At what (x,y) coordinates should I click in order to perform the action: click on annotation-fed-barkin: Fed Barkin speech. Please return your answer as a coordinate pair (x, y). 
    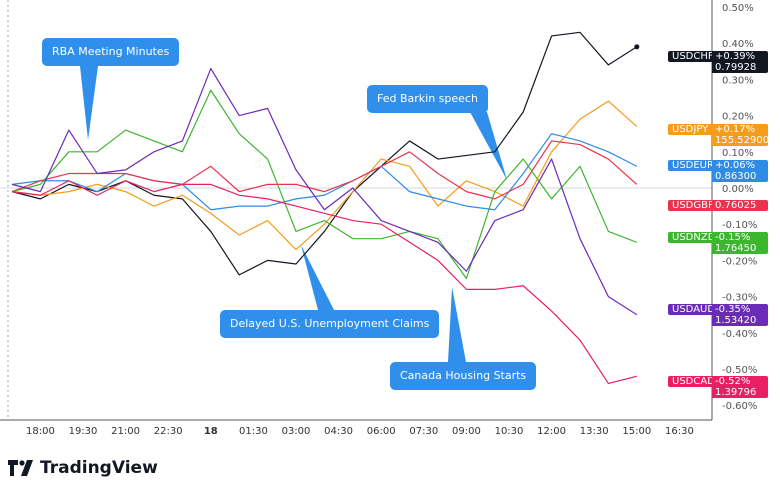
    Looking at the image, I should click on (427, 99).